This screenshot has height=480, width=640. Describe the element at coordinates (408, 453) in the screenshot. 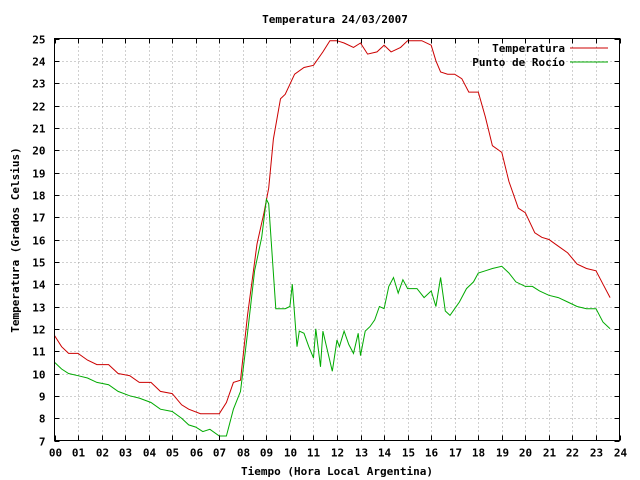

I see `x-tick-label: 15` at that location.